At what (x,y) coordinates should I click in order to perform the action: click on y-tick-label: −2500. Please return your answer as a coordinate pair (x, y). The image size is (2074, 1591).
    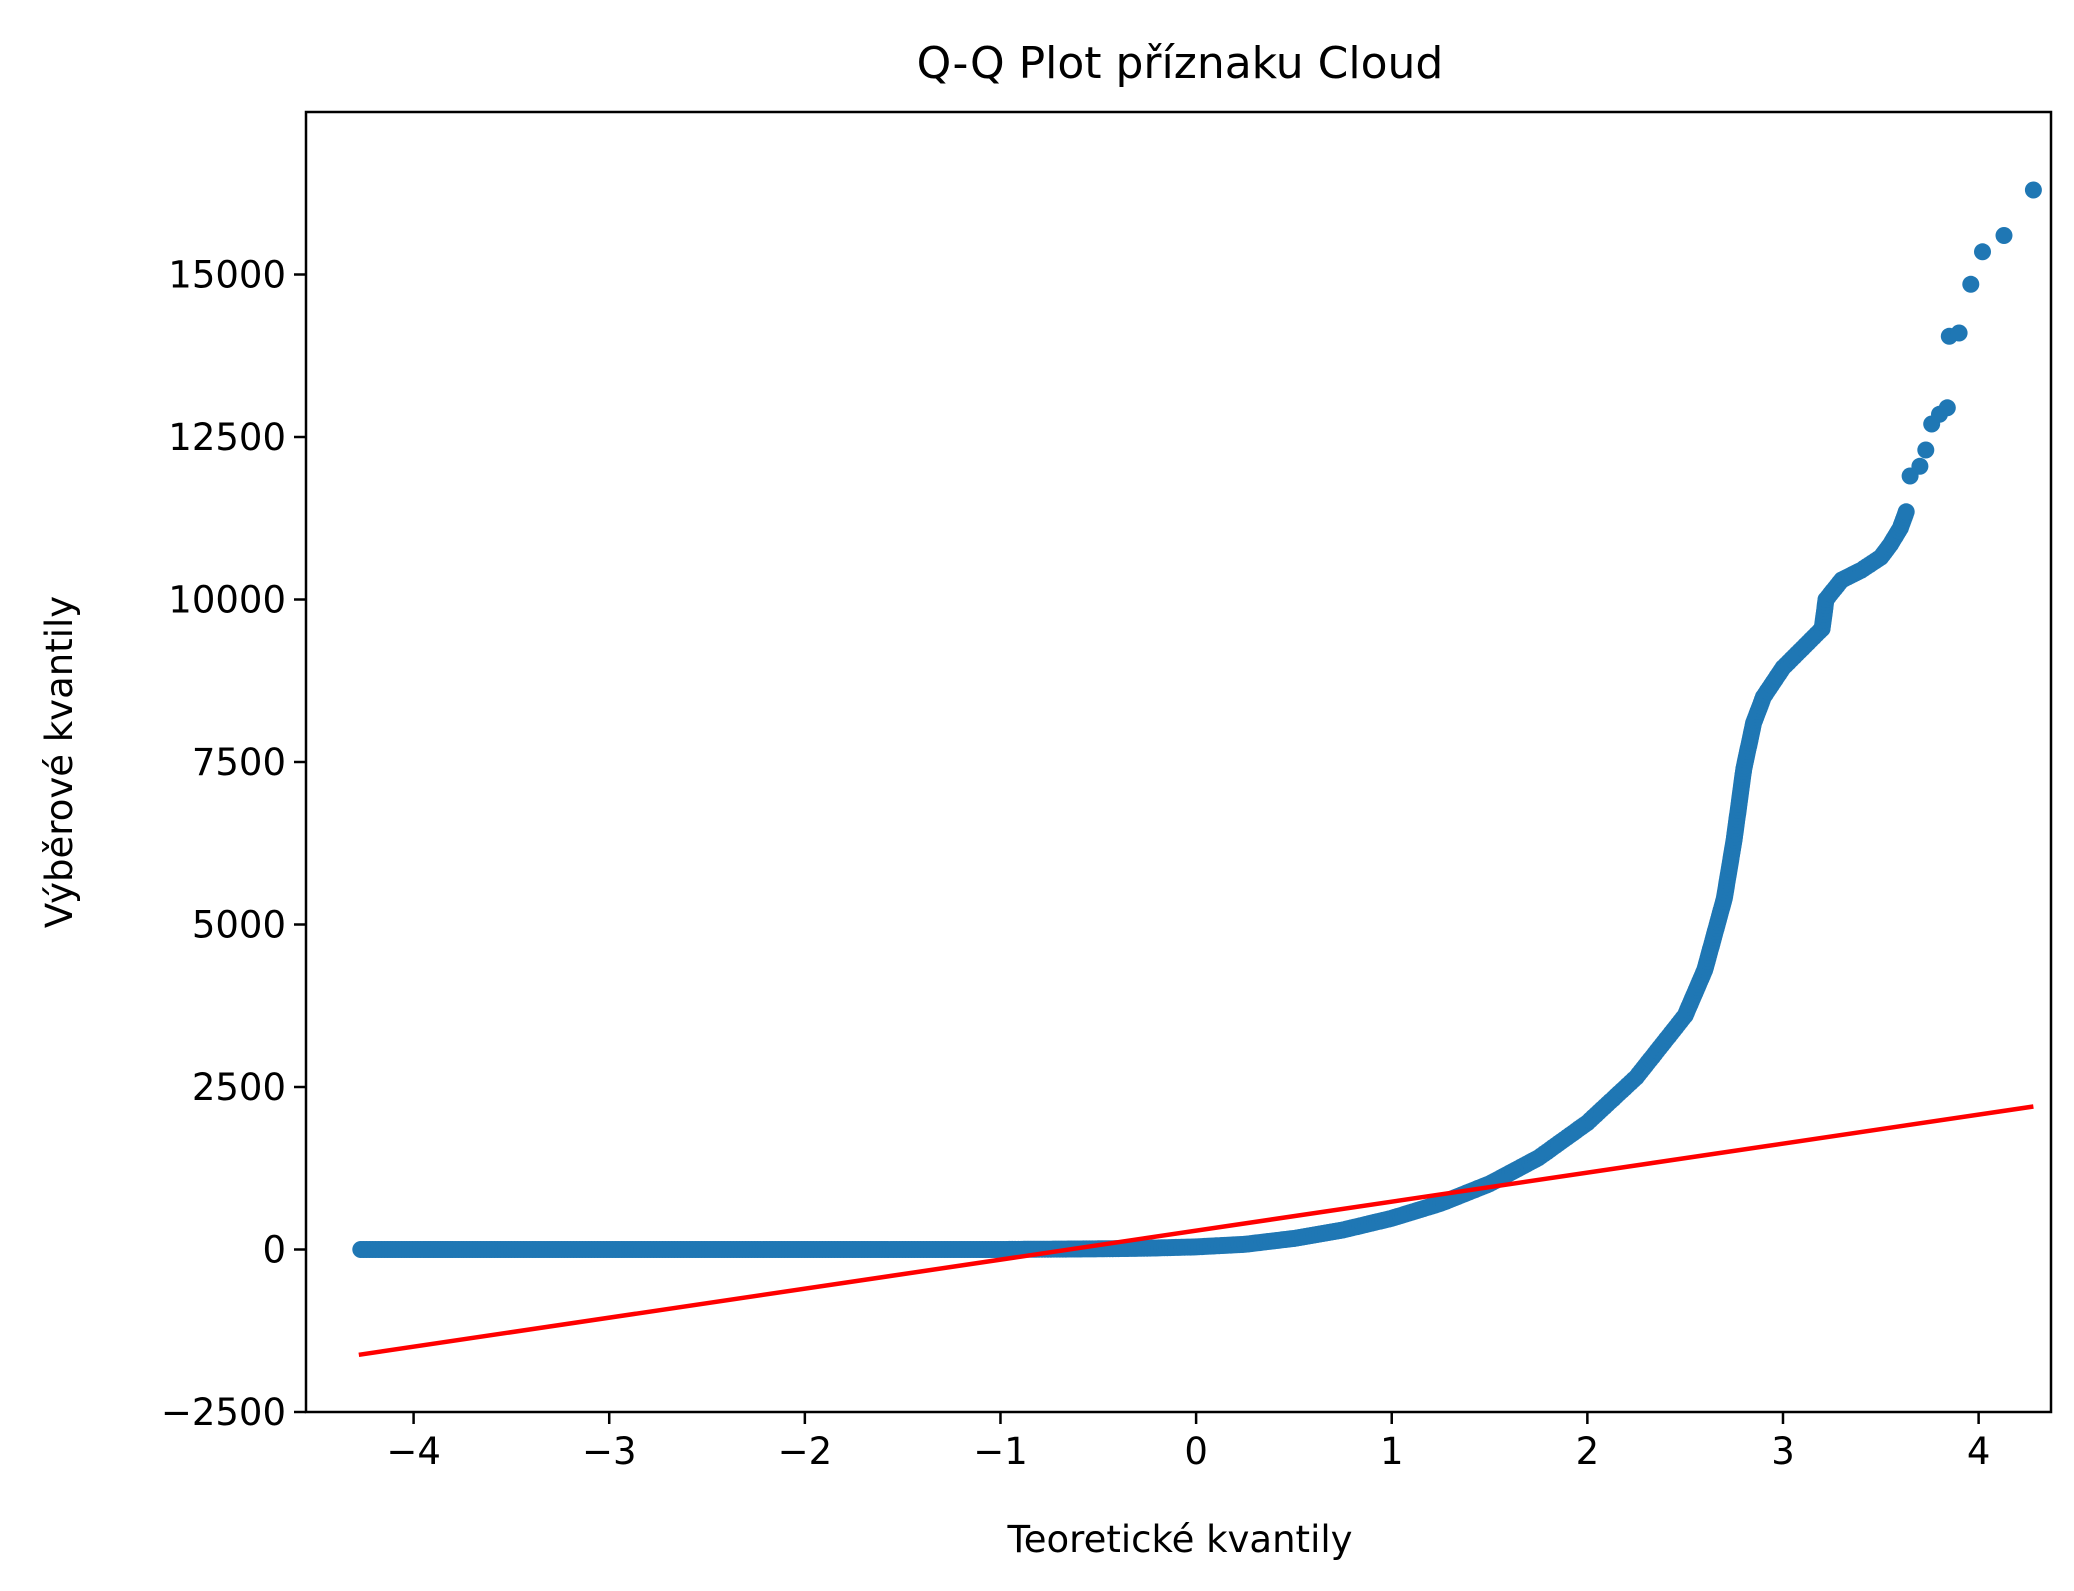
    Looking at the image, I should click on (223, 1412).